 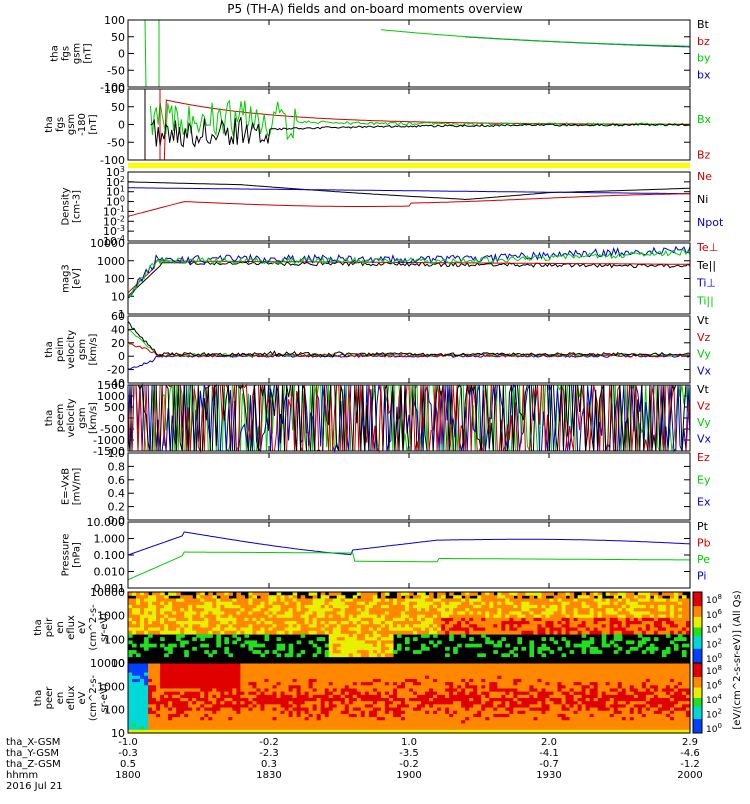 What do you see at coordinates (77, 278) in the screenshot?
I see `y-axis-label-line: [eV]` at bounding box center [77, 278].